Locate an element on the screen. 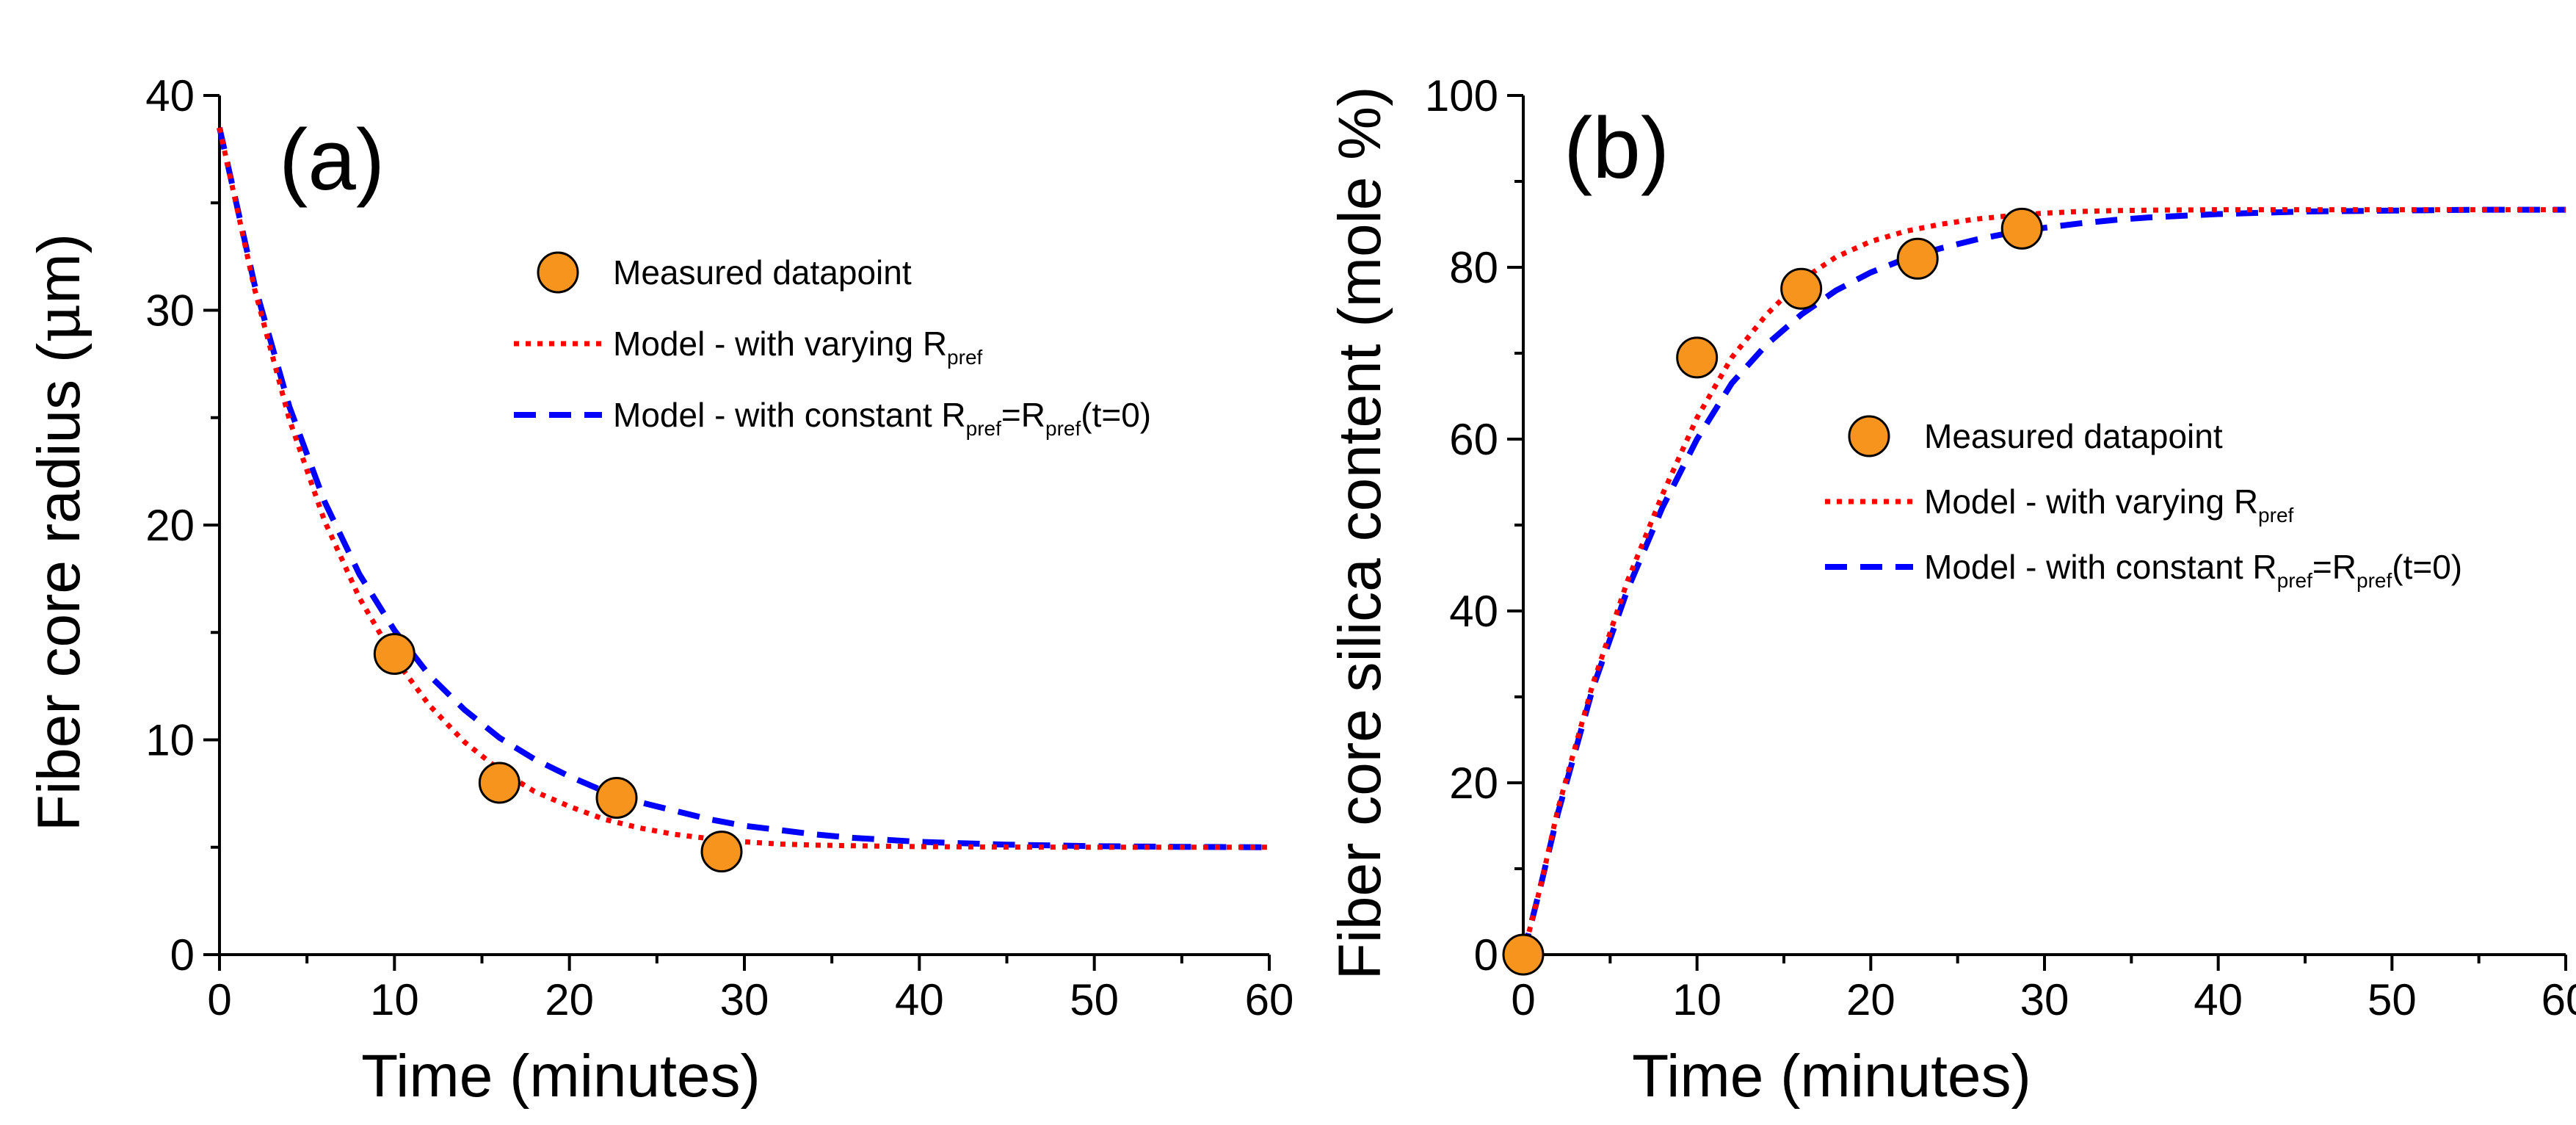 This screenshot has width=2576, height=1125. panel-a-x-tick-label: 10 is located at coordinates (394, 999).